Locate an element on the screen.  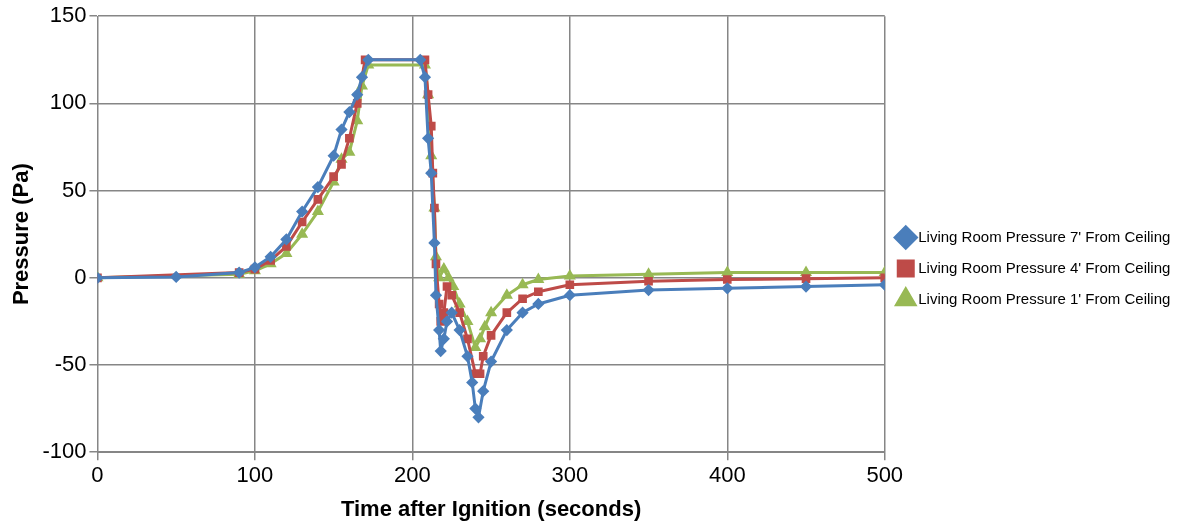
x-tick-label: 0 is located at coordinates (97, 475).